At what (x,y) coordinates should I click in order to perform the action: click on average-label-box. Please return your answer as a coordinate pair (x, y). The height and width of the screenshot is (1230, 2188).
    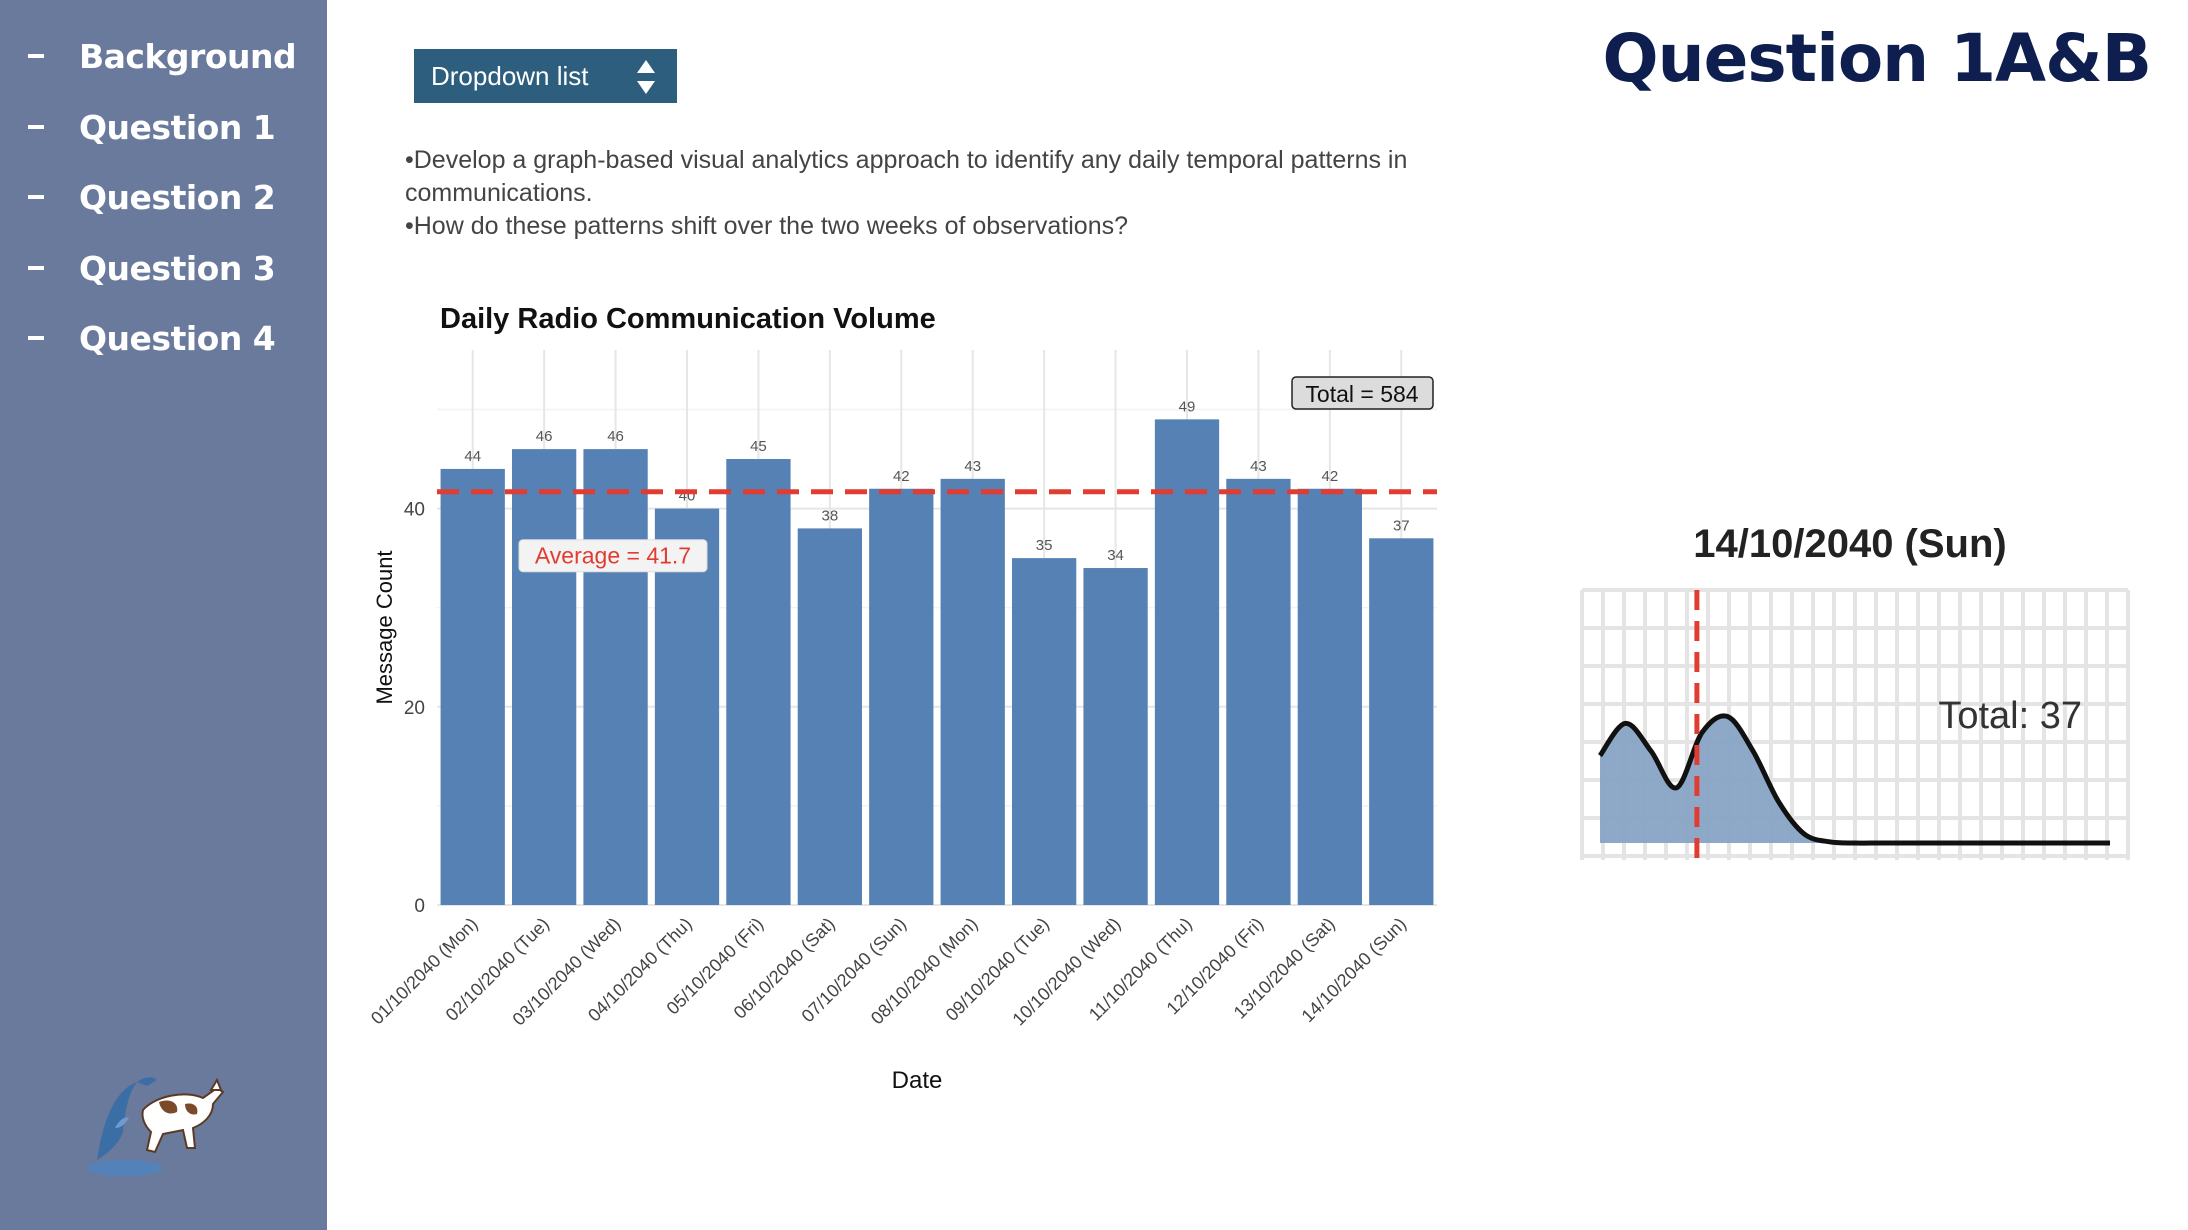
    Looking at the image, I should click on (613, 556).